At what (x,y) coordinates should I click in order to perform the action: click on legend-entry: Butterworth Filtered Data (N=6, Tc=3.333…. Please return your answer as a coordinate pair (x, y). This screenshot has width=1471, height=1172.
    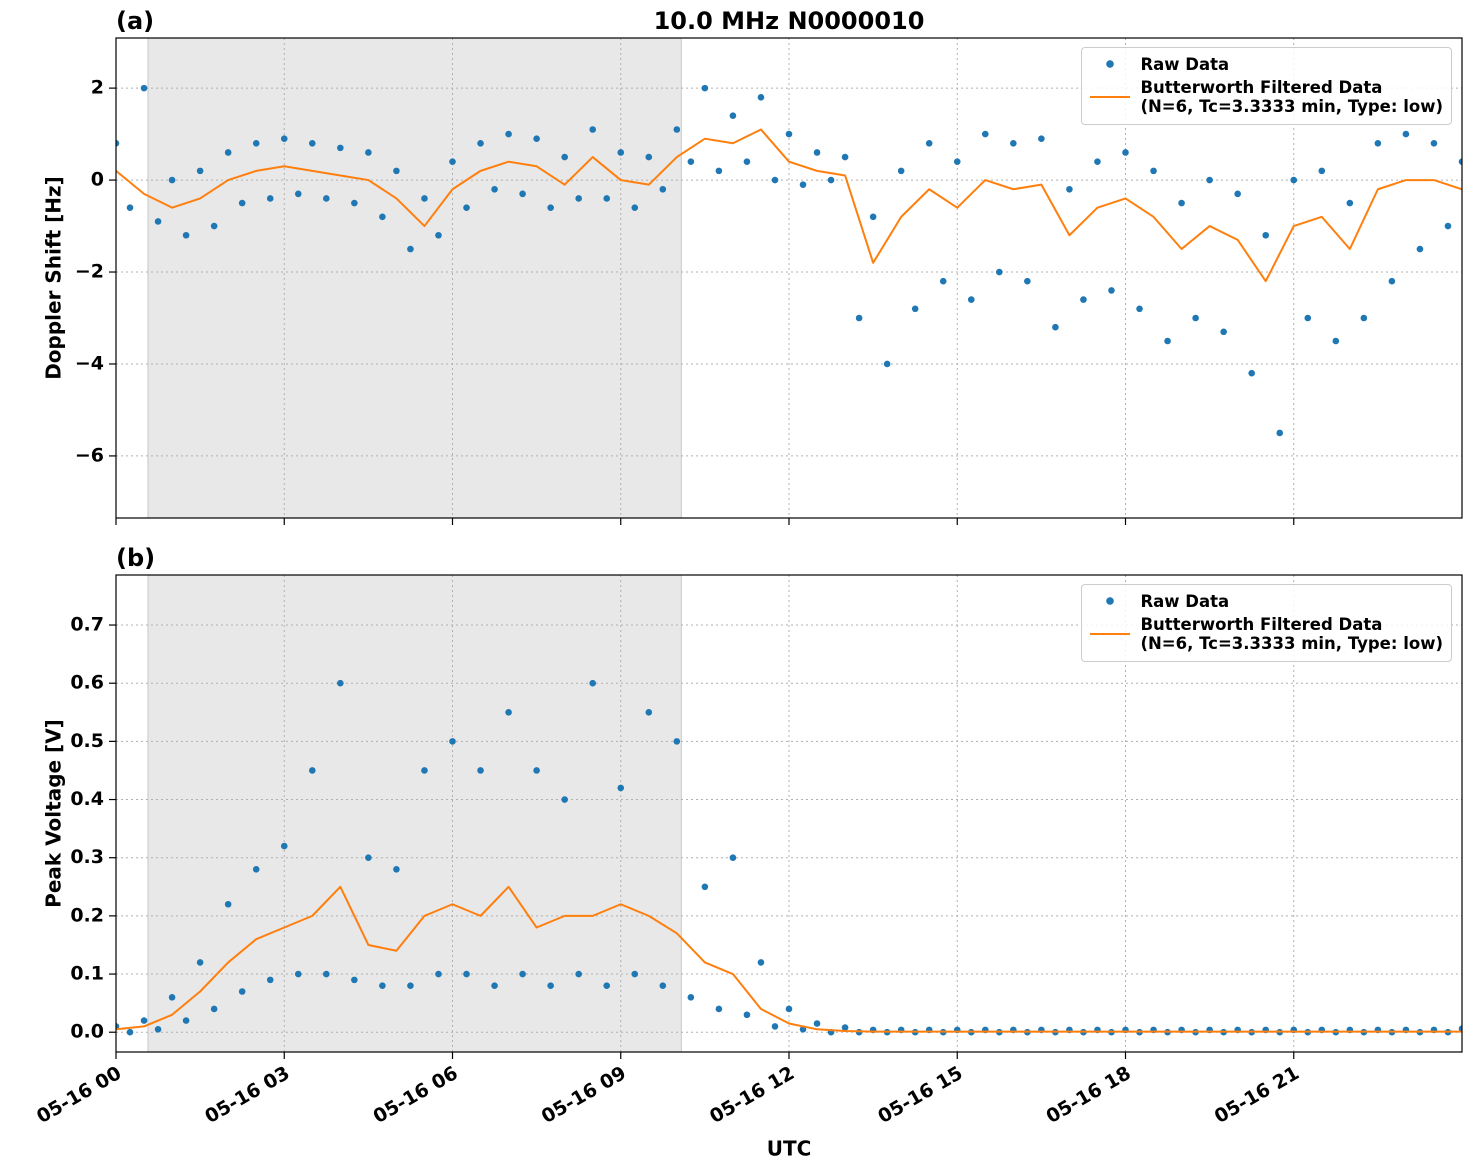
    Looking at the image, I should click on (1266, 634).